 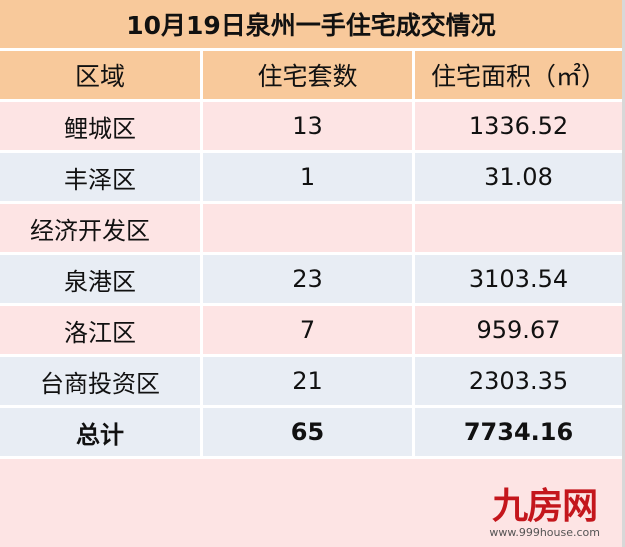 I want to click on header-area: 住宅面积（㎡）, so click(x=518, y=76).